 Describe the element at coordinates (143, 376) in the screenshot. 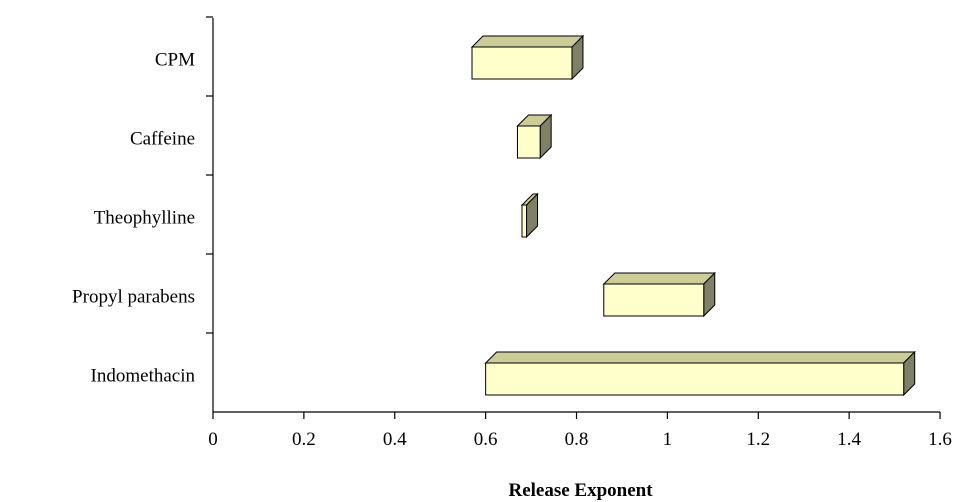

I see `y-category-label: Indomethacin` at that location.